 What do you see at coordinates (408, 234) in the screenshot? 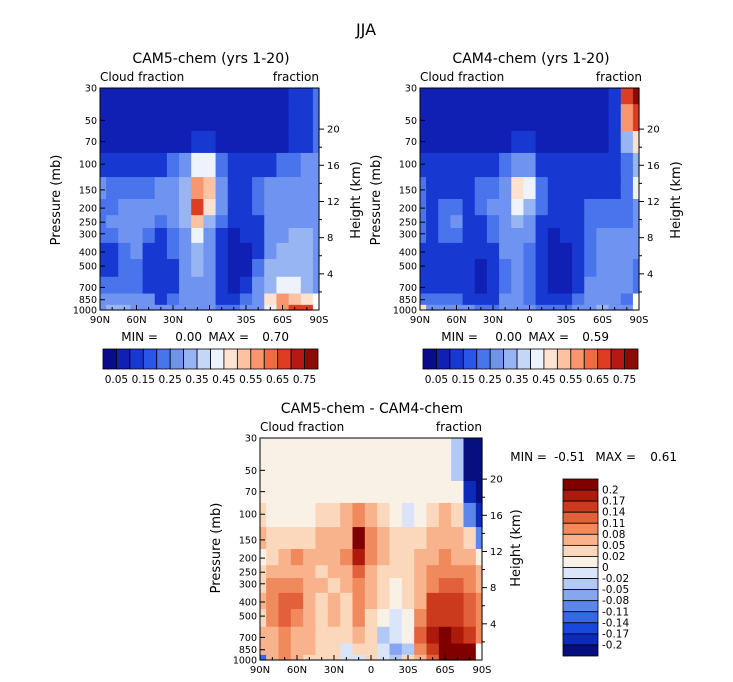
I see `y-tick-label: 300` at bounding box center [408, 234].